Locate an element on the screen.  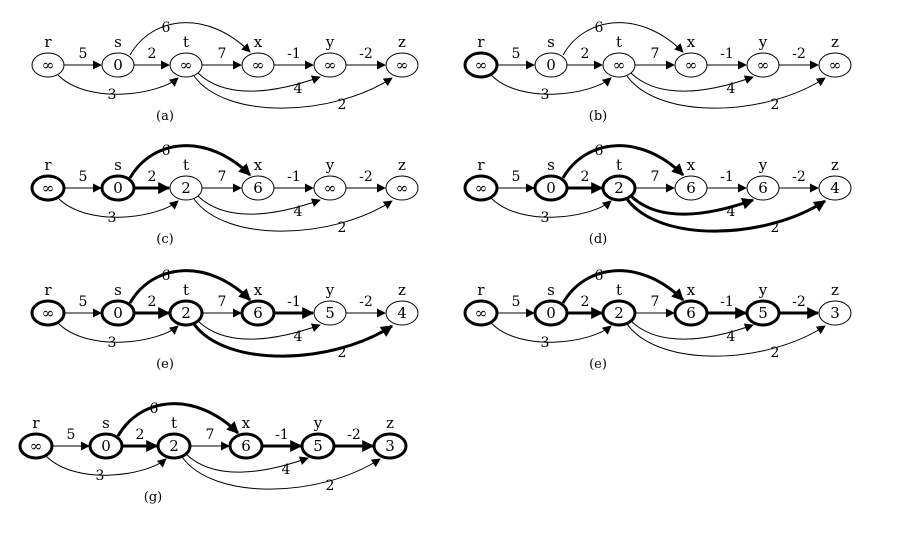
node-distance-t: ∞ is located at coordinates (186, 65).